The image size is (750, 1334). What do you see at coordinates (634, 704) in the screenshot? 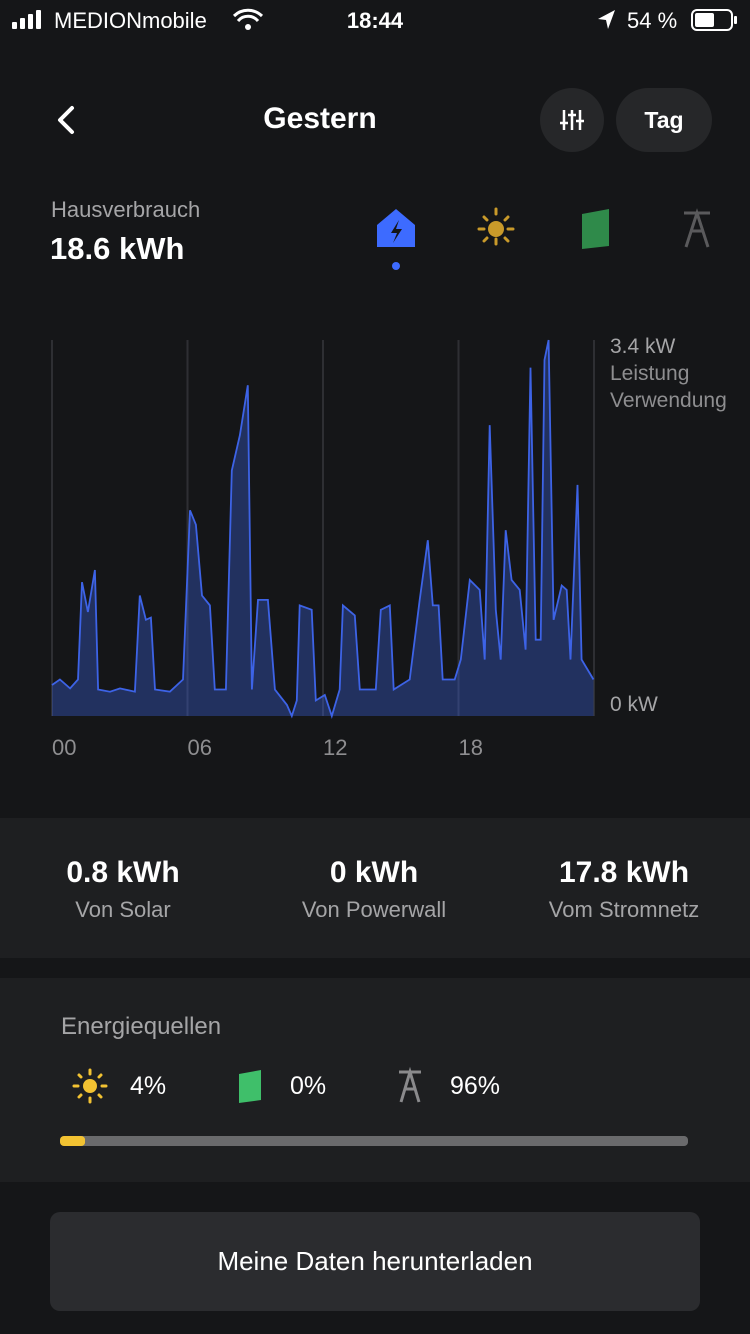
I see `y-tick-label: 0 kW` at bounding box center [634, 704].